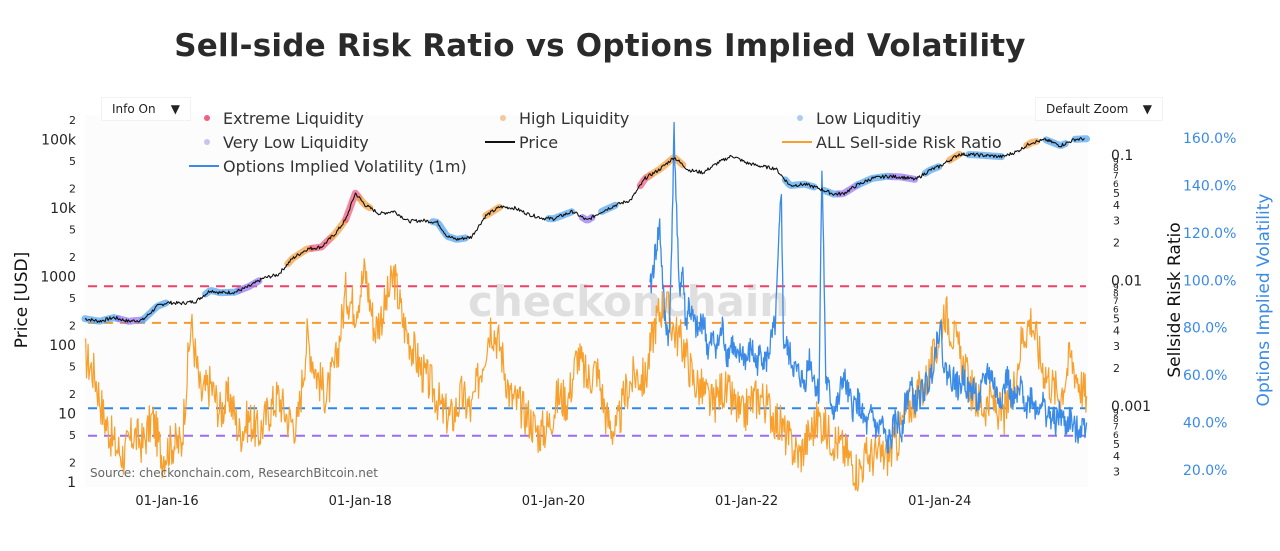 This screenshot has height=551, width=1280. I want to click on x-tick-label: 01-Jan-16, so click(166, 501).